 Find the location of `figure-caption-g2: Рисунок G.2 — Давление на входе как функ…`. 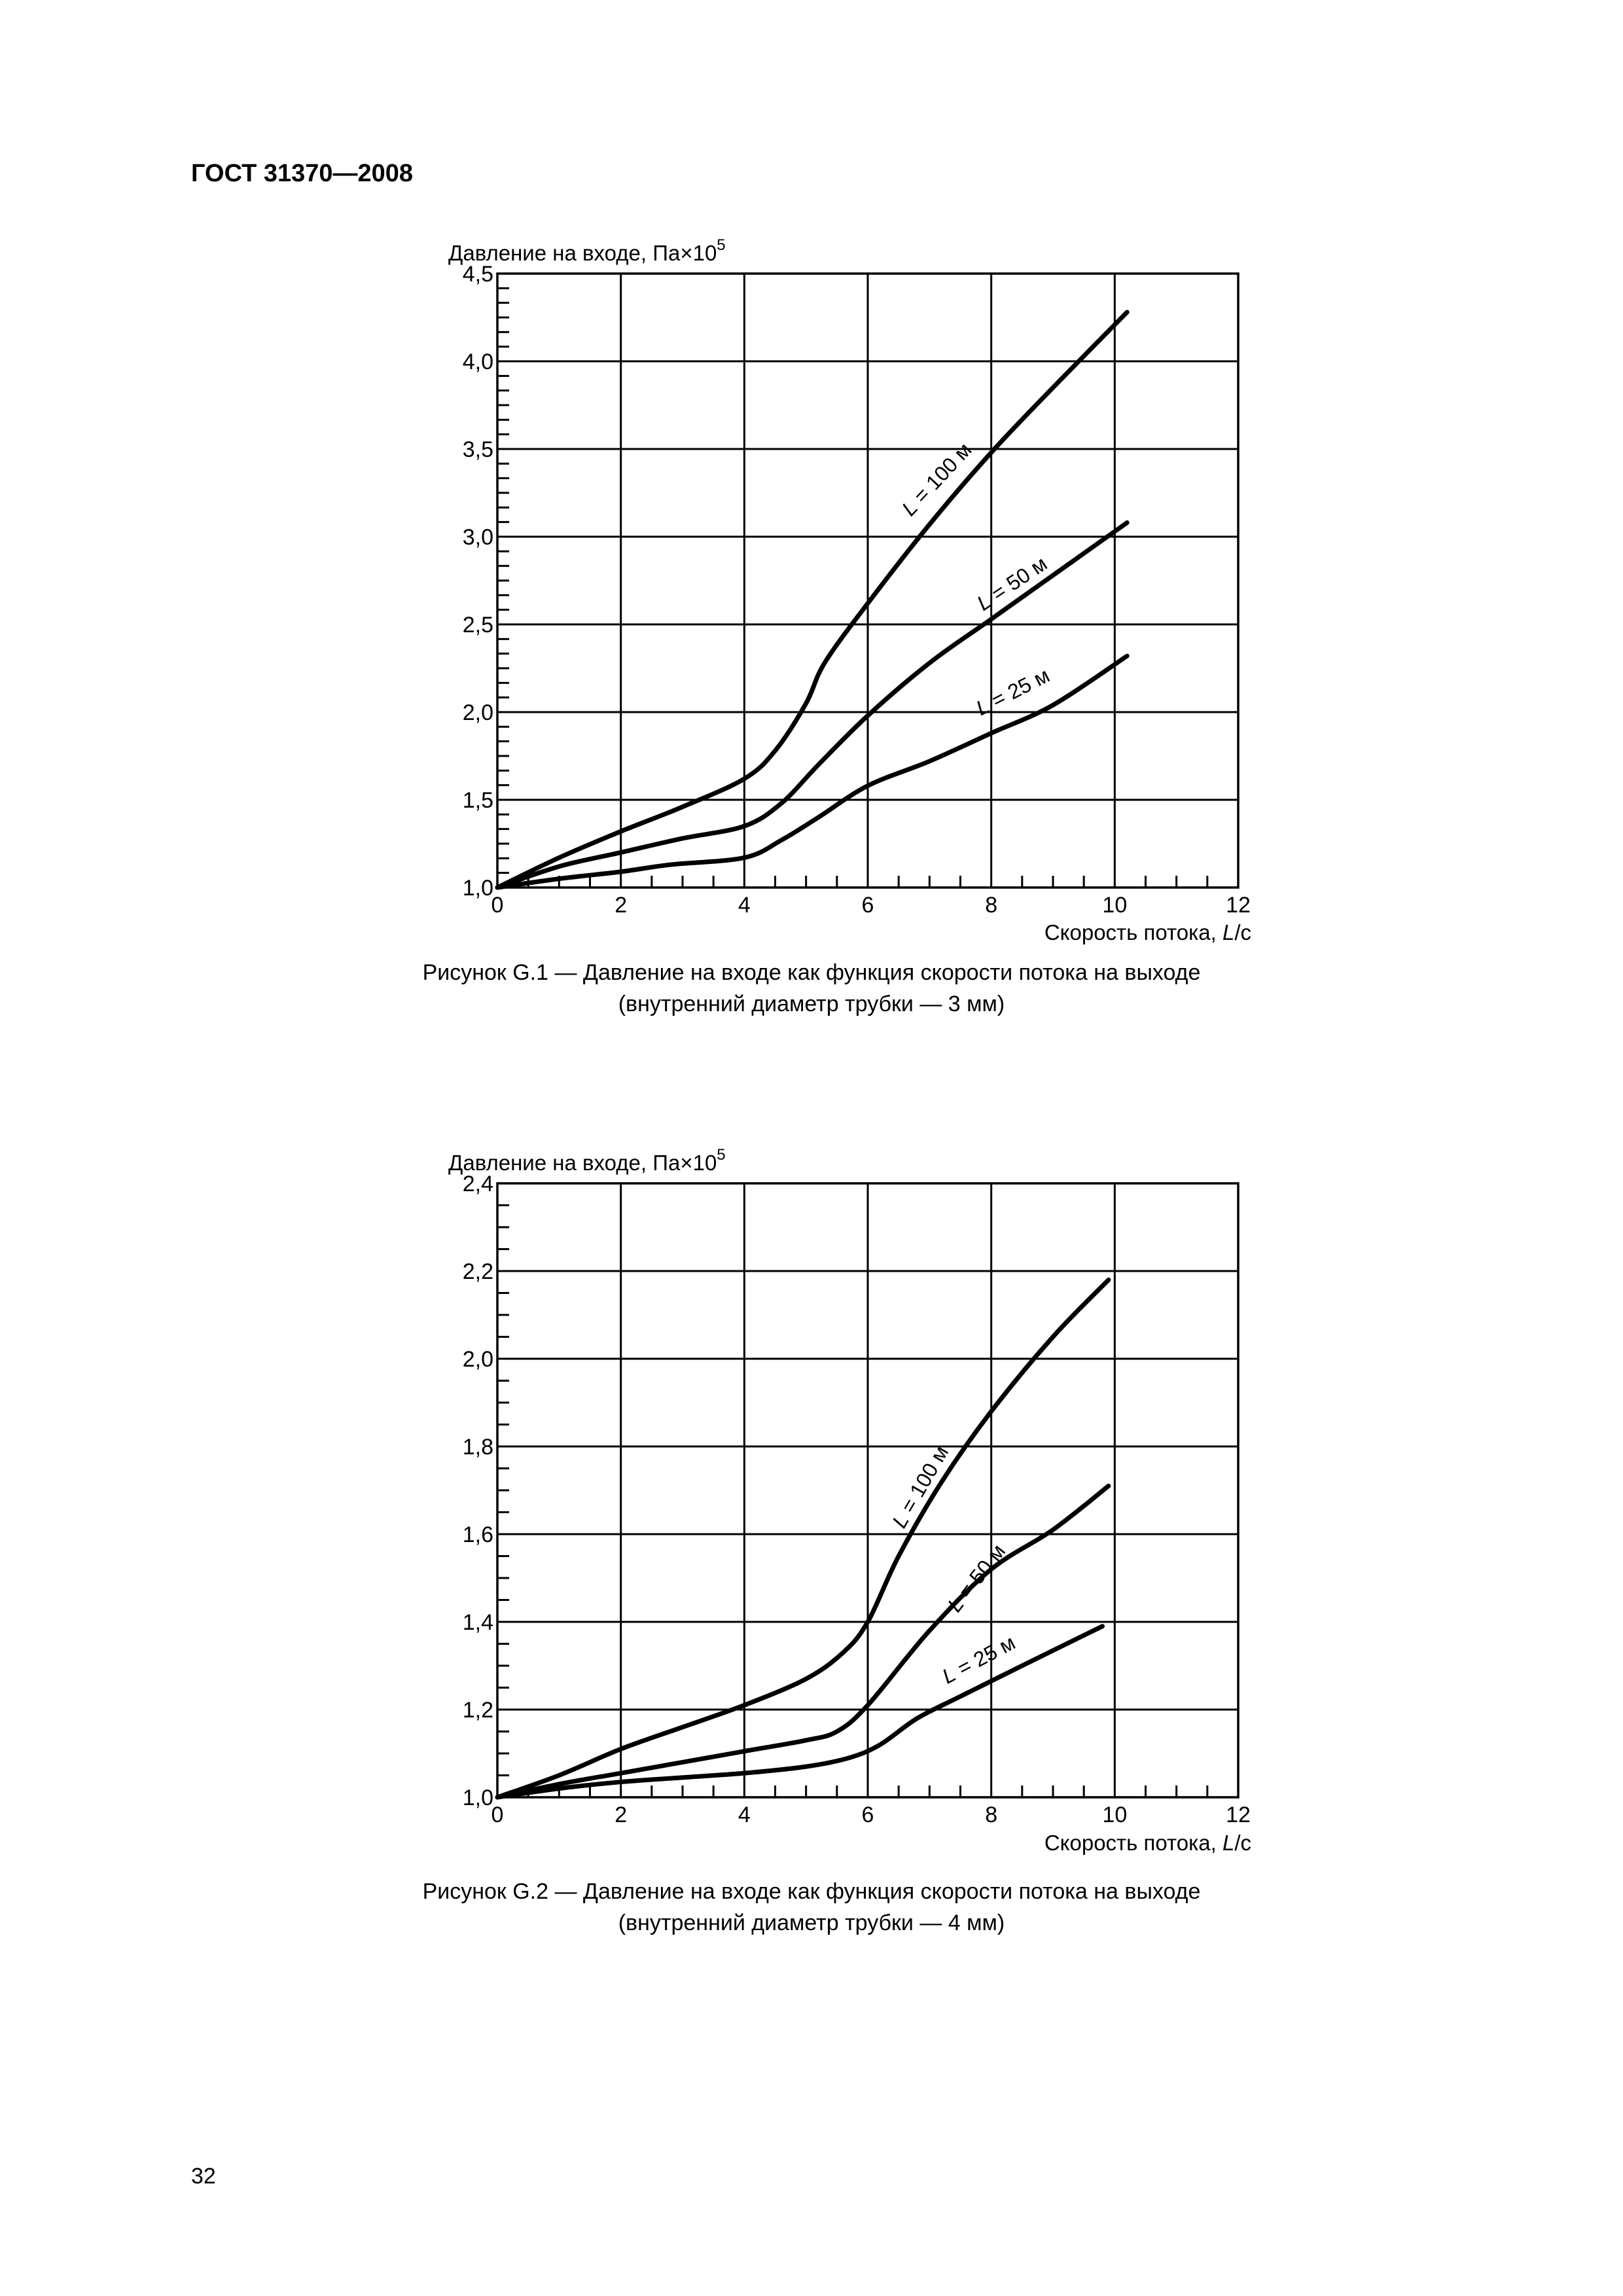

figure-caption-g2: Рисунок G.2 — Давление на входе как функ… is located at coordinates (811, 1907).